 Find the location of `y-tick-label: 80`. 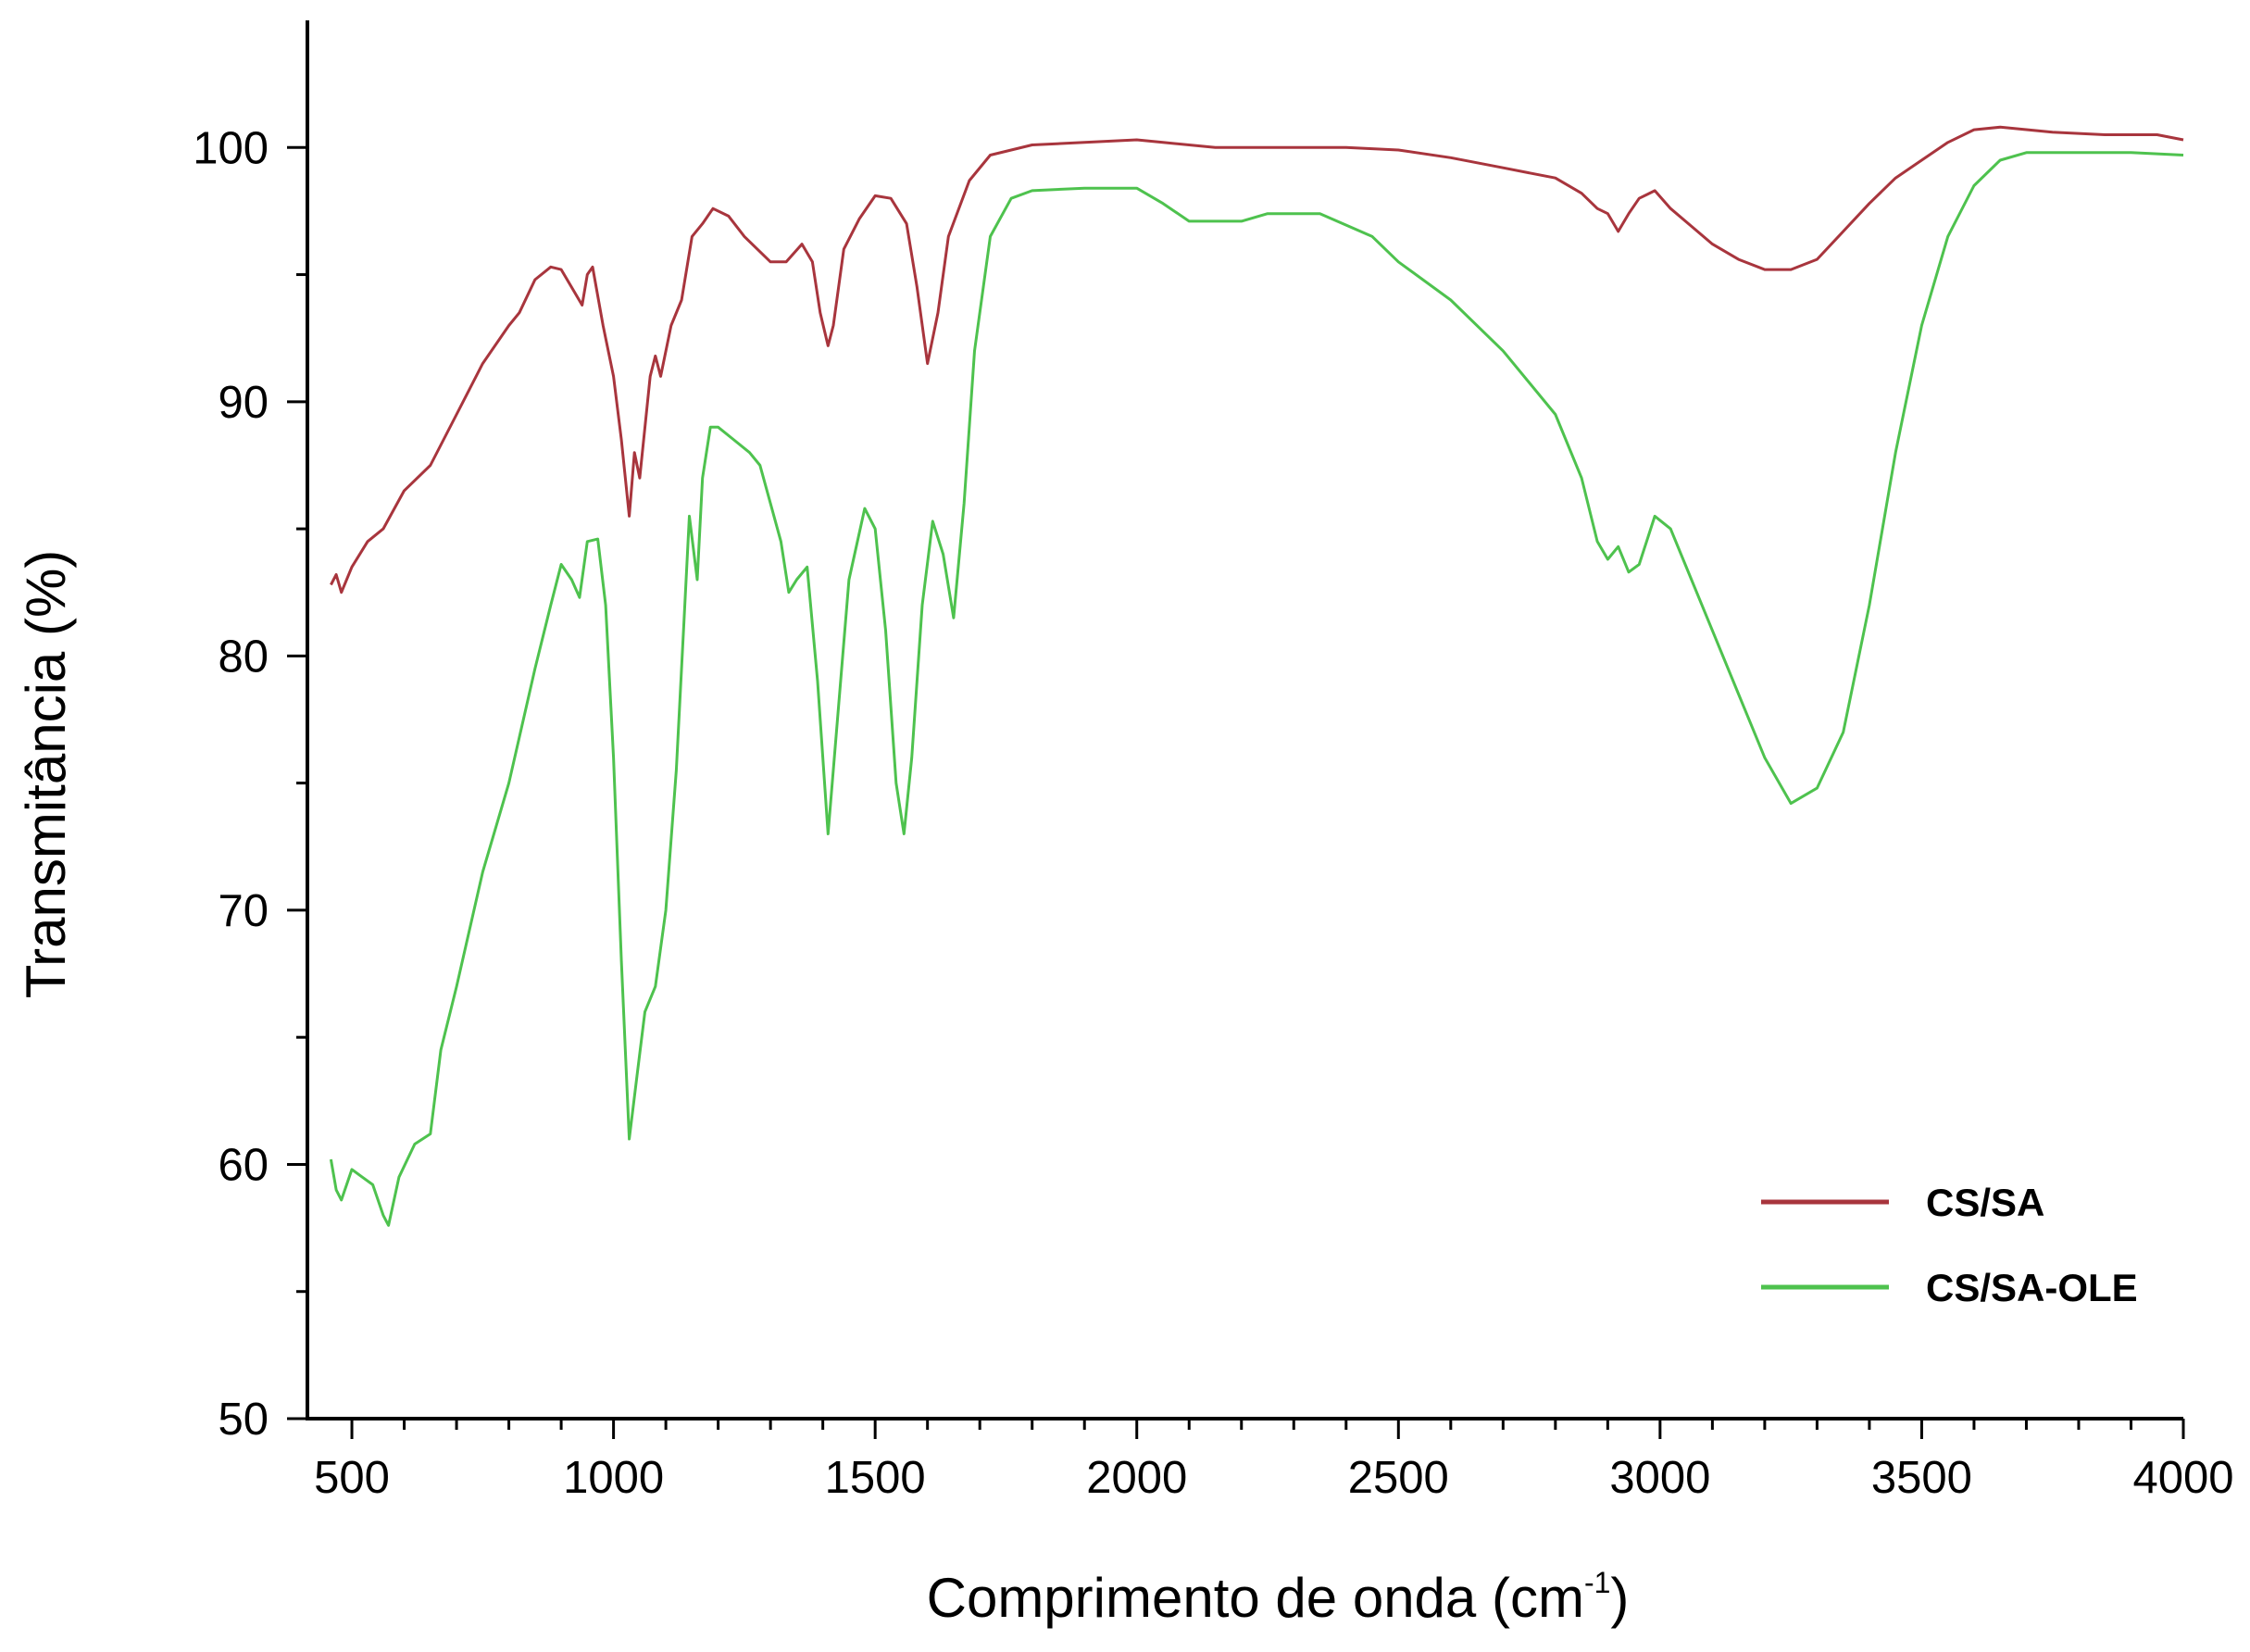

y-tick-label: 80 is located at coordinates (244, 657).